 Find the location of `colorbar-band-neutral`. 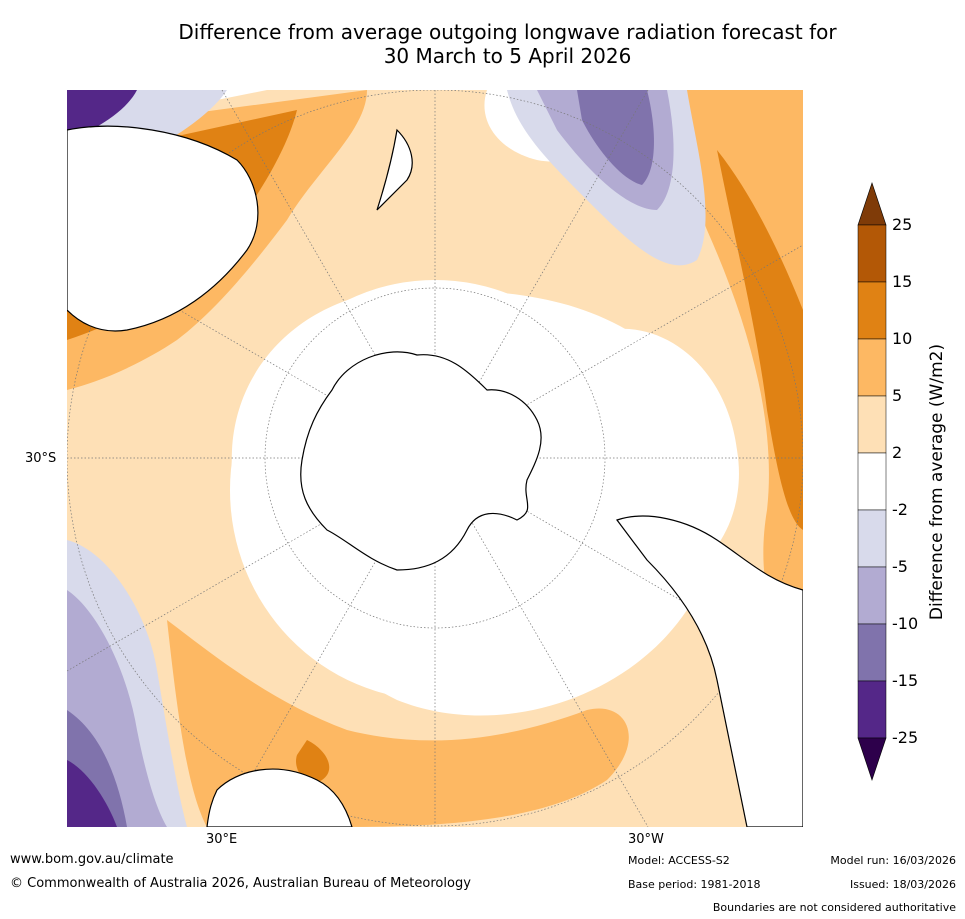

colorbar-band-neutral is located at coordinates (872, 481).